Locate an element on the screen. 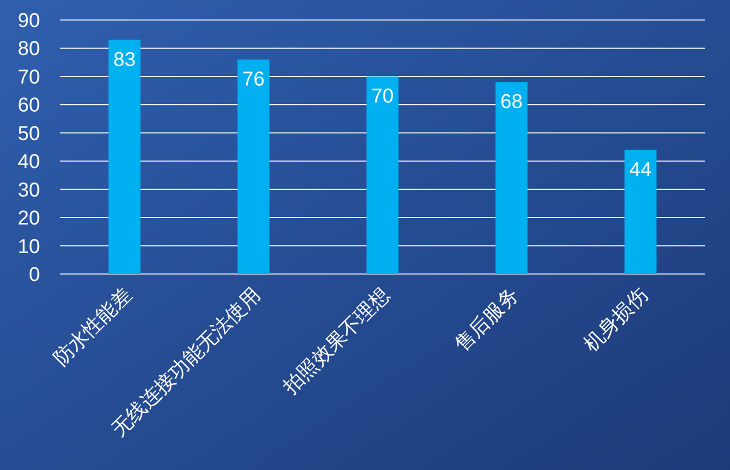 This screenshot has width=730, height=470. data-label: 68 is located at coordinates (511, 102).